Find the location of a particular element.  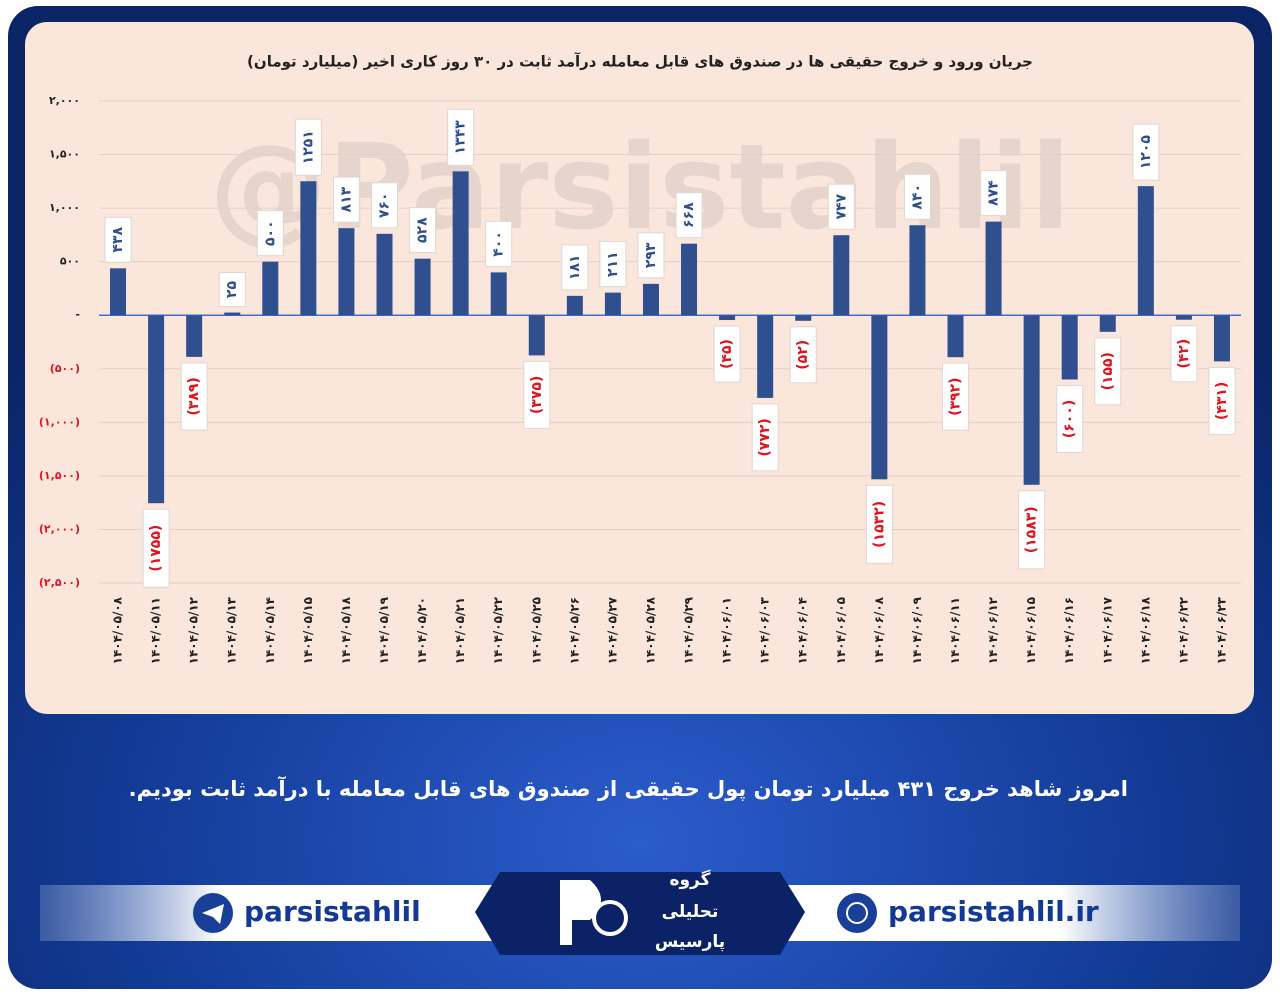

value-label: ۱۲۵۱ is located at coordinates (308, 147).